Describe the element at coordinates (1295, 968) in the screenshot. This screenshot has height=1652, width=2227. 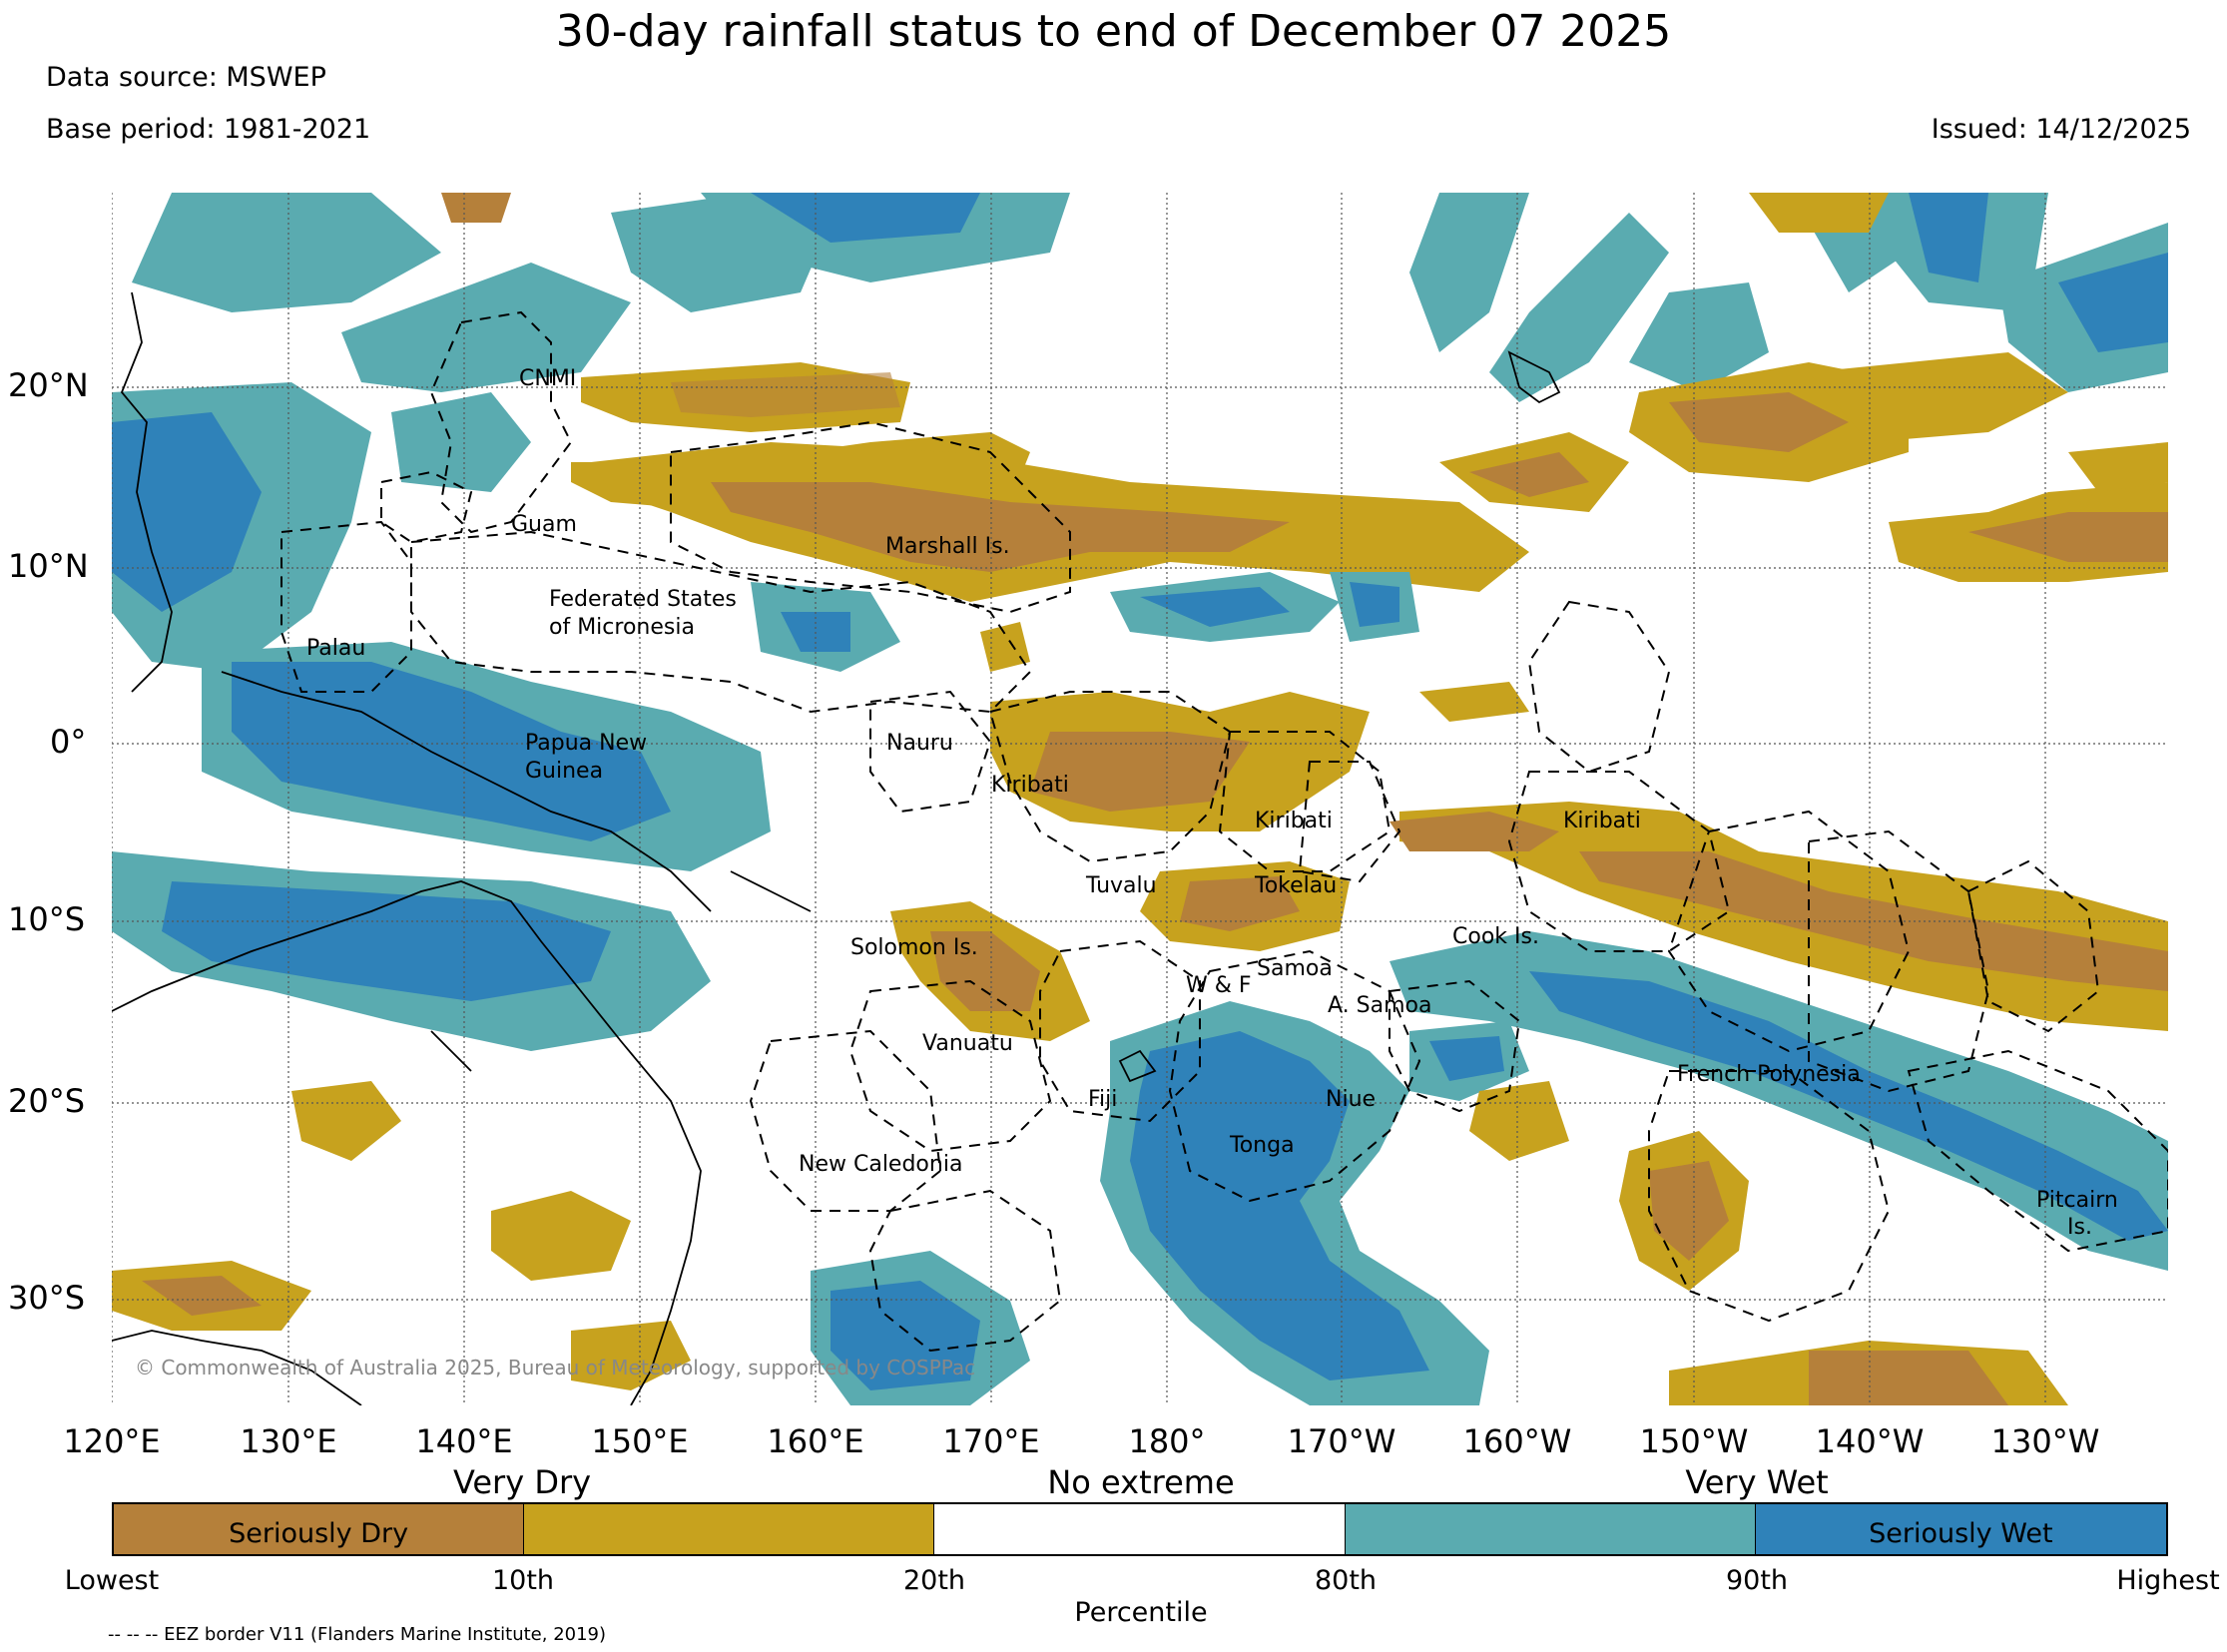
I see `region-label-samoa: Samoa` at that location.